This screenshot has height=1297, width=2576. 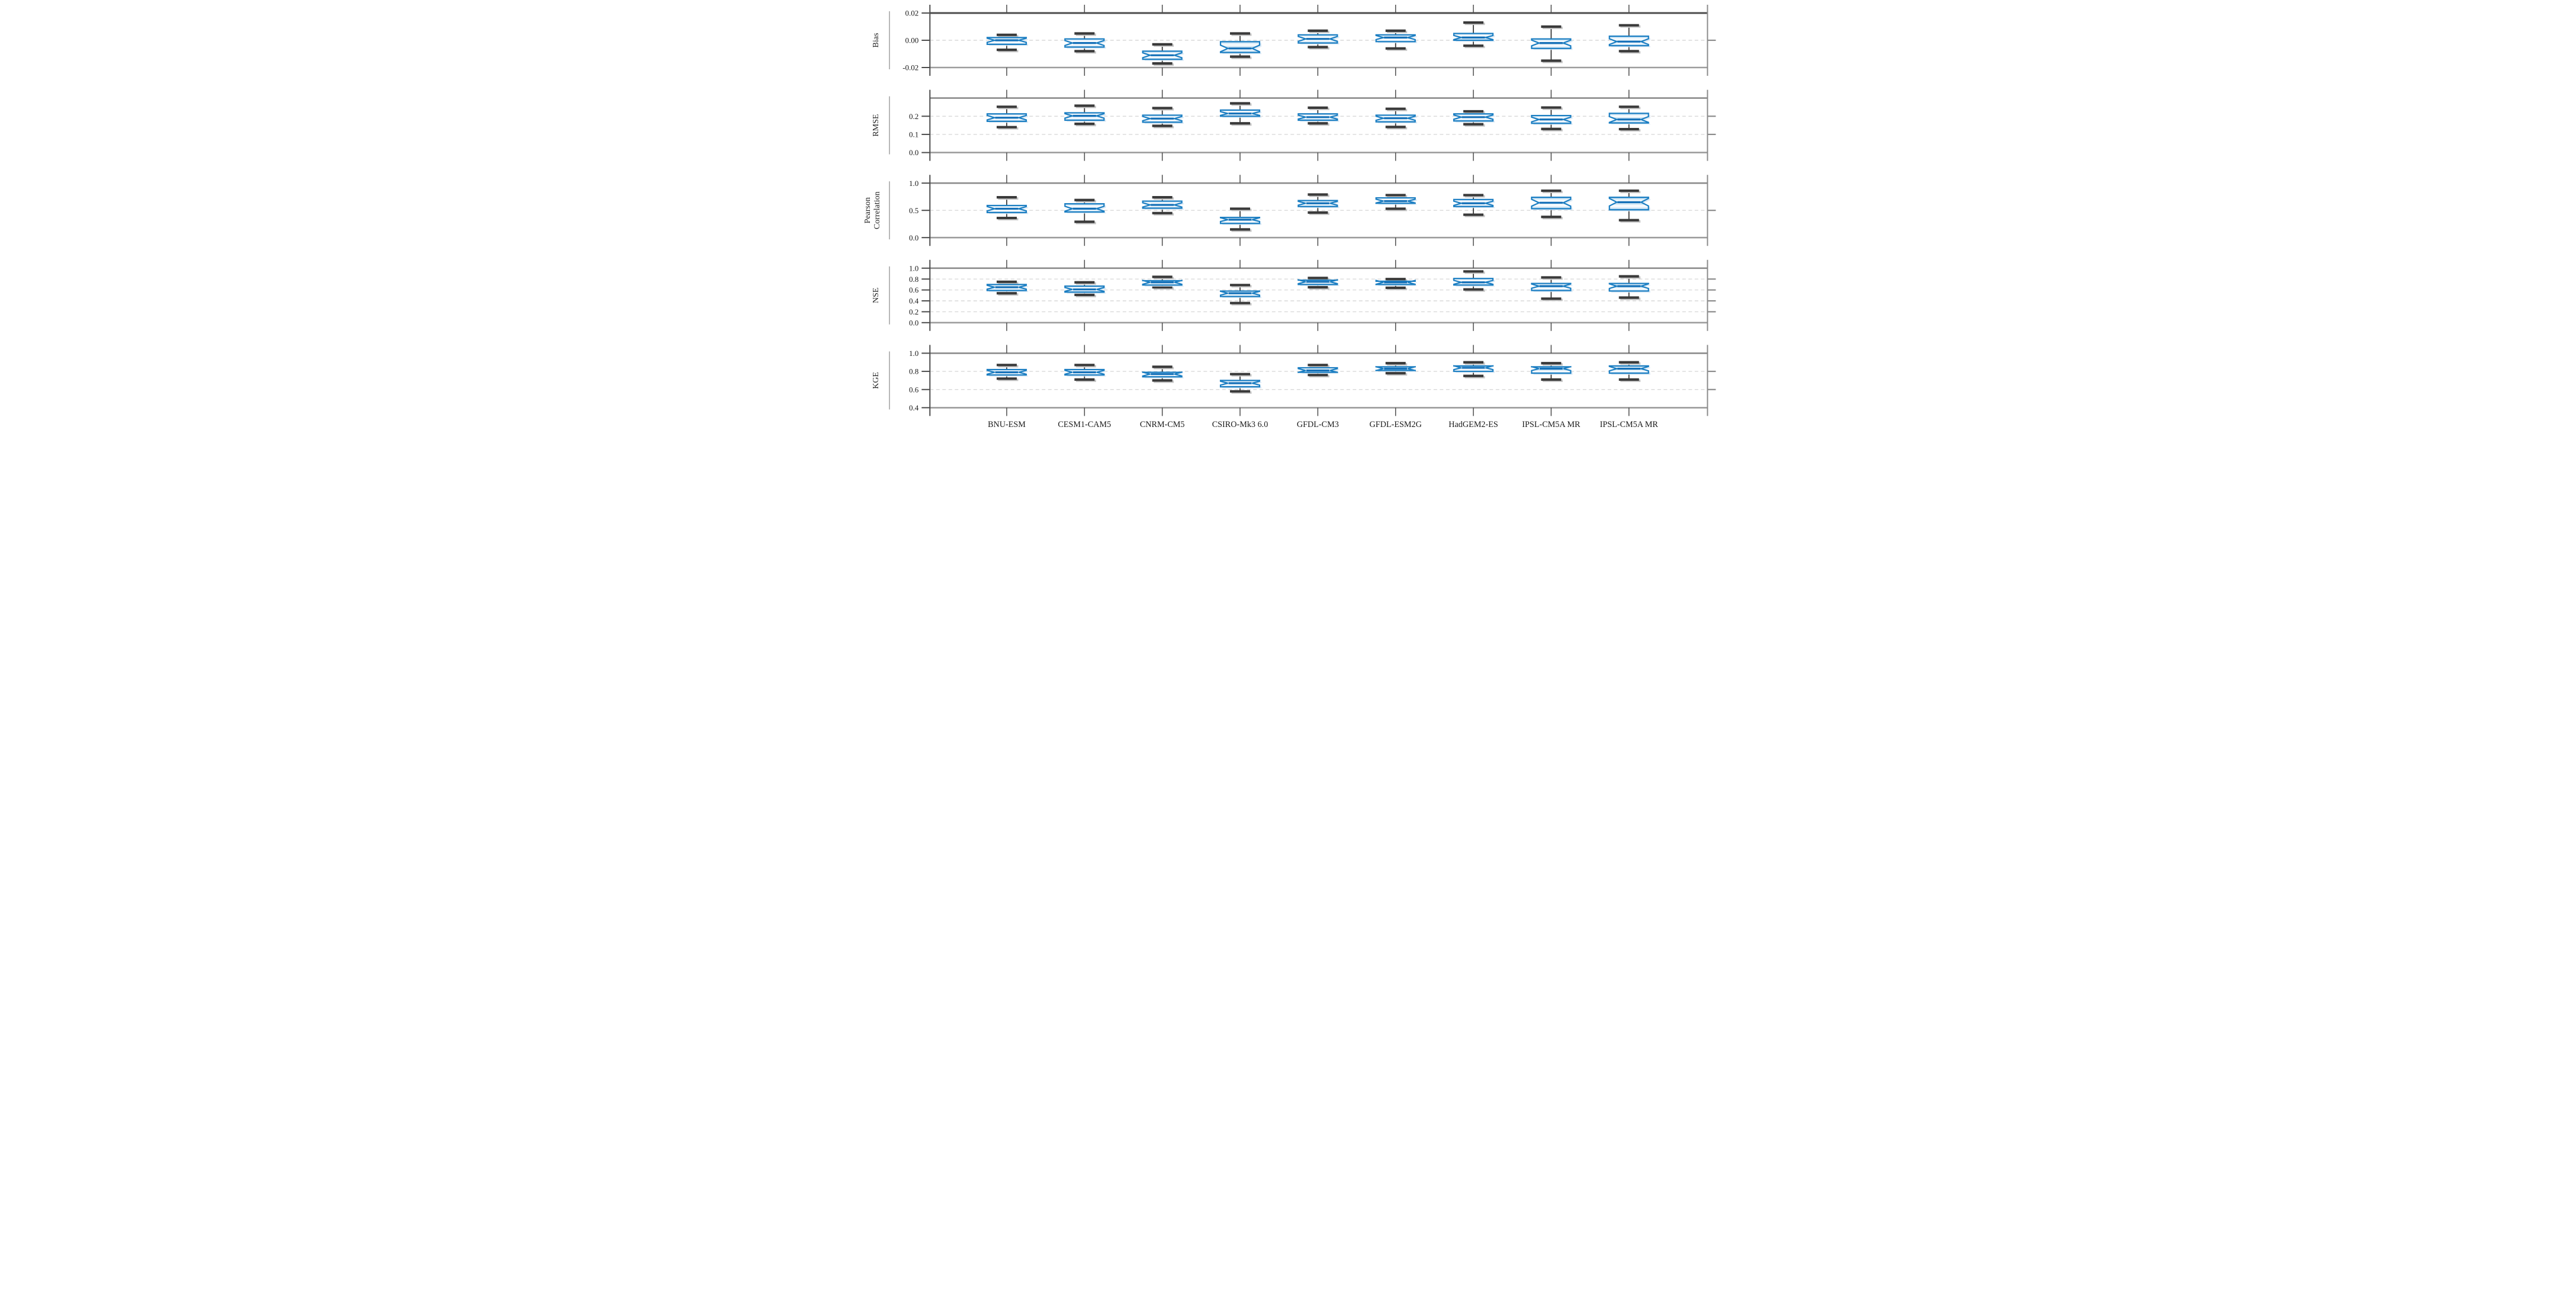 What do you see at coordinates (1294, 295) in the screenshot?
I see `panel-nse: 1.0 0.80.6 0.40.2 0.0 NSE` at bounding box center [1294, 295].